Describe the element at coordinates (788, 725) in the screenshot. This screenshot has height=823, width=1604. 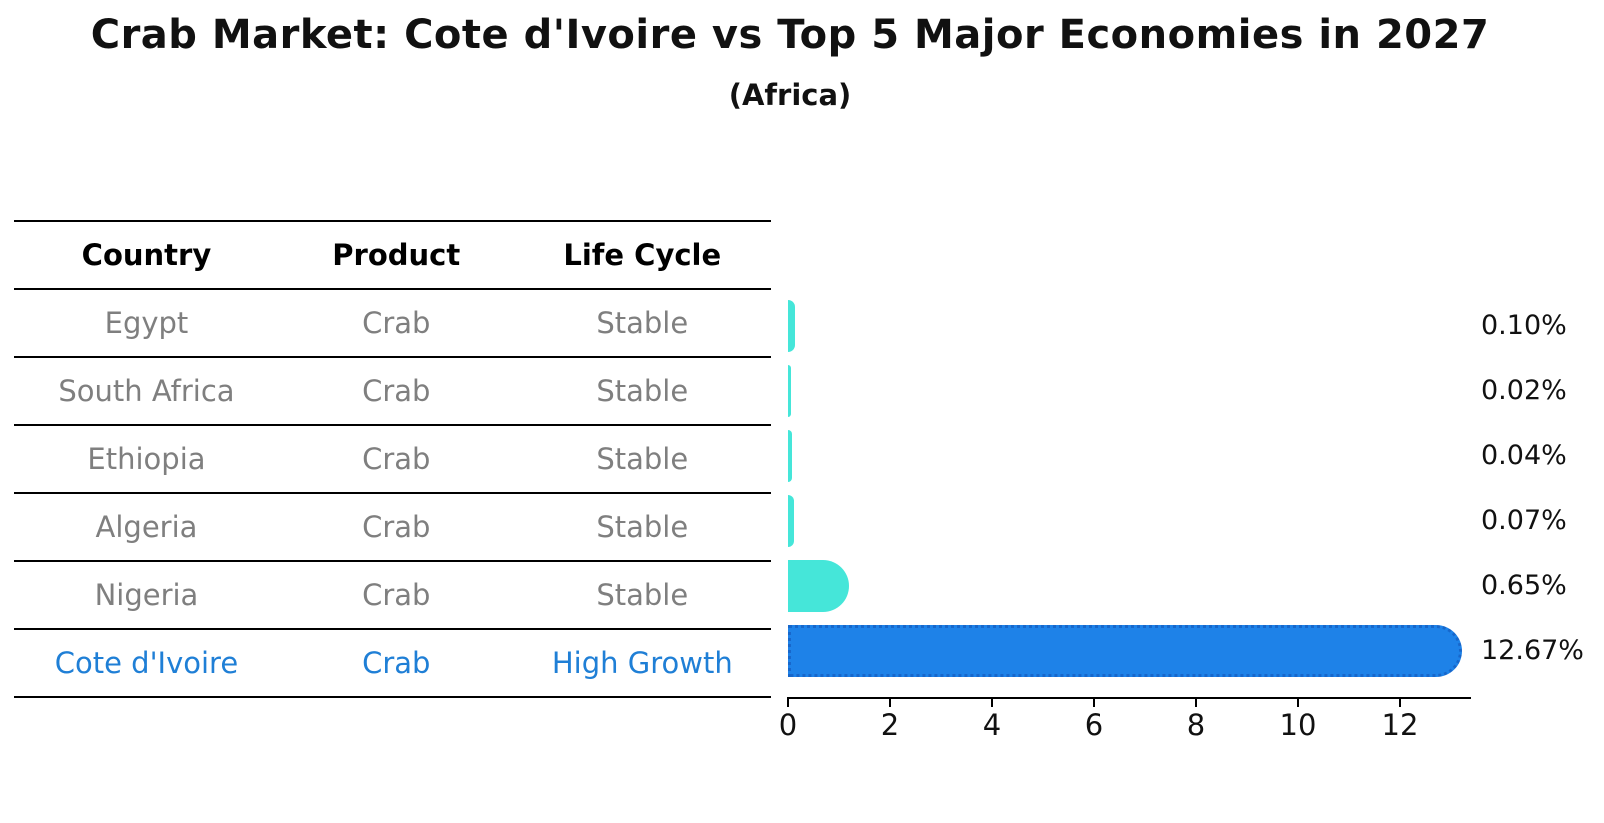
I see `x-axis-tick-label: 0` at that location.